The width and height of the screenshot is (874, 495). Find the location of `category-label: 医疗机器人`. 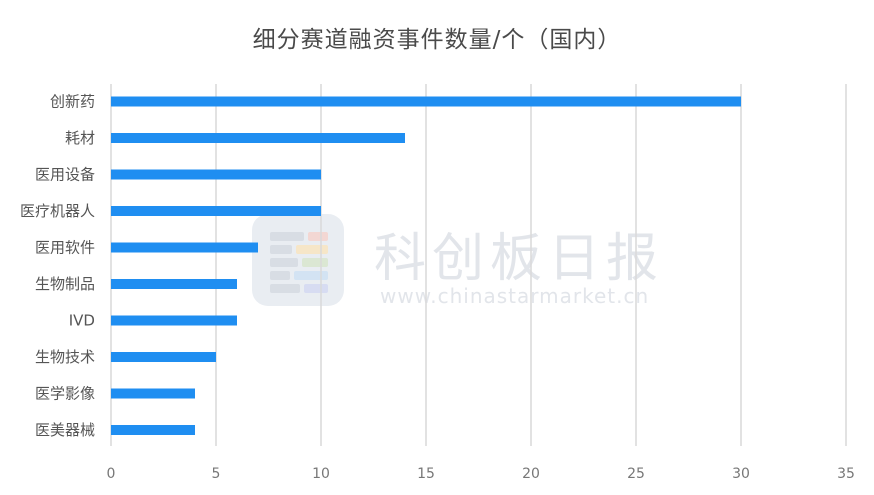

category-label: 医疗机器人 is located at coordinates (57, 211).